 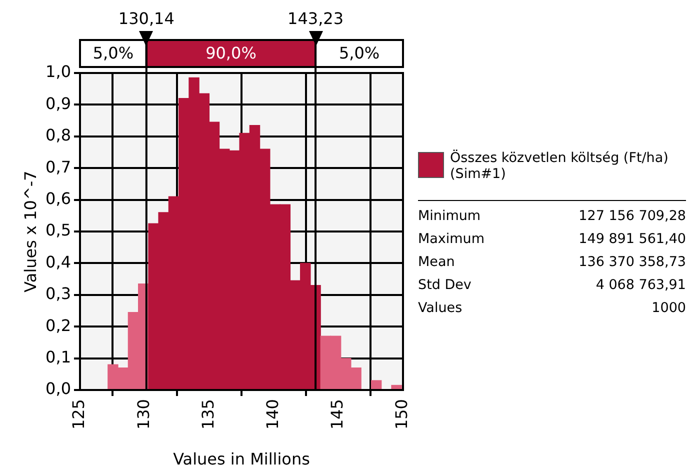 What do you see at coordinates (402, 414) in the screenshot?
I see `x-tick-label: 150` at bounding box center [402, 414].